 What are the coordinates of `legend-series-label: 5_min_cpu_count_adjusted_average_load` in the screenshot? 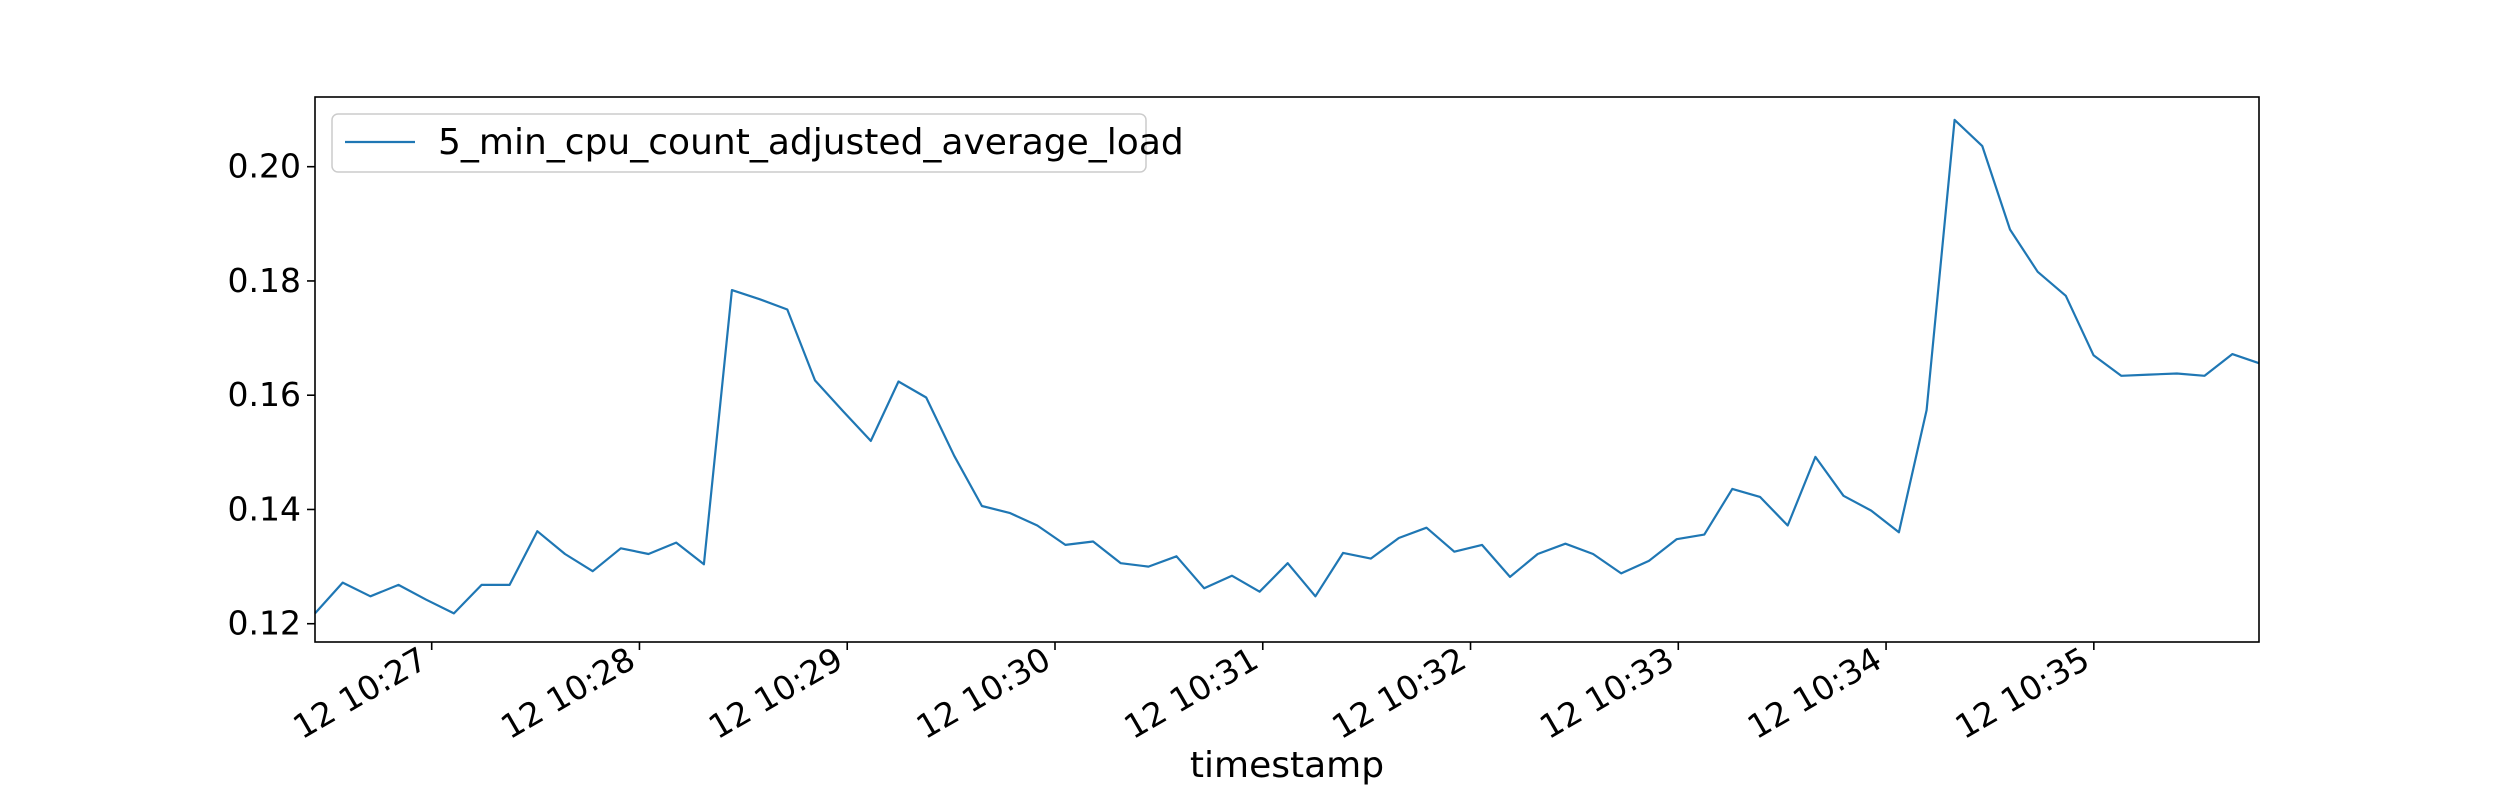 It's located at (811, 142).